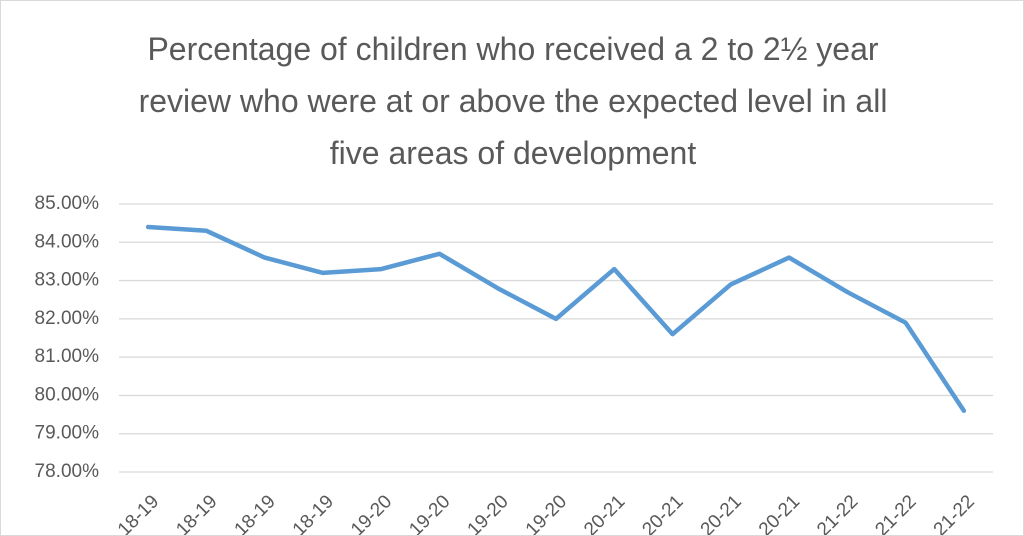 The image size is (1024, 536). I want to click on y-tick-label: 84.00%, so click(67, 241).